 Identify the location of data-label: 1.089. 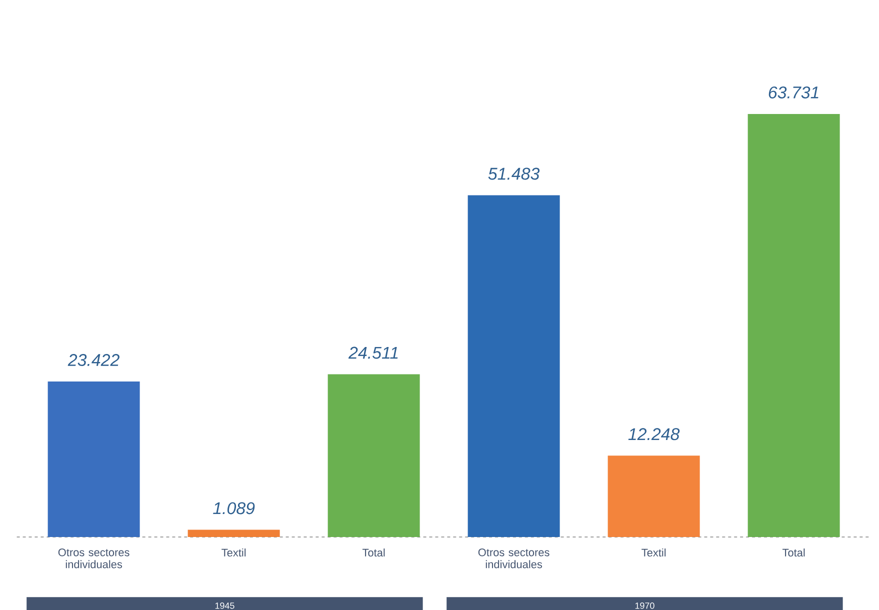
(234, 508).